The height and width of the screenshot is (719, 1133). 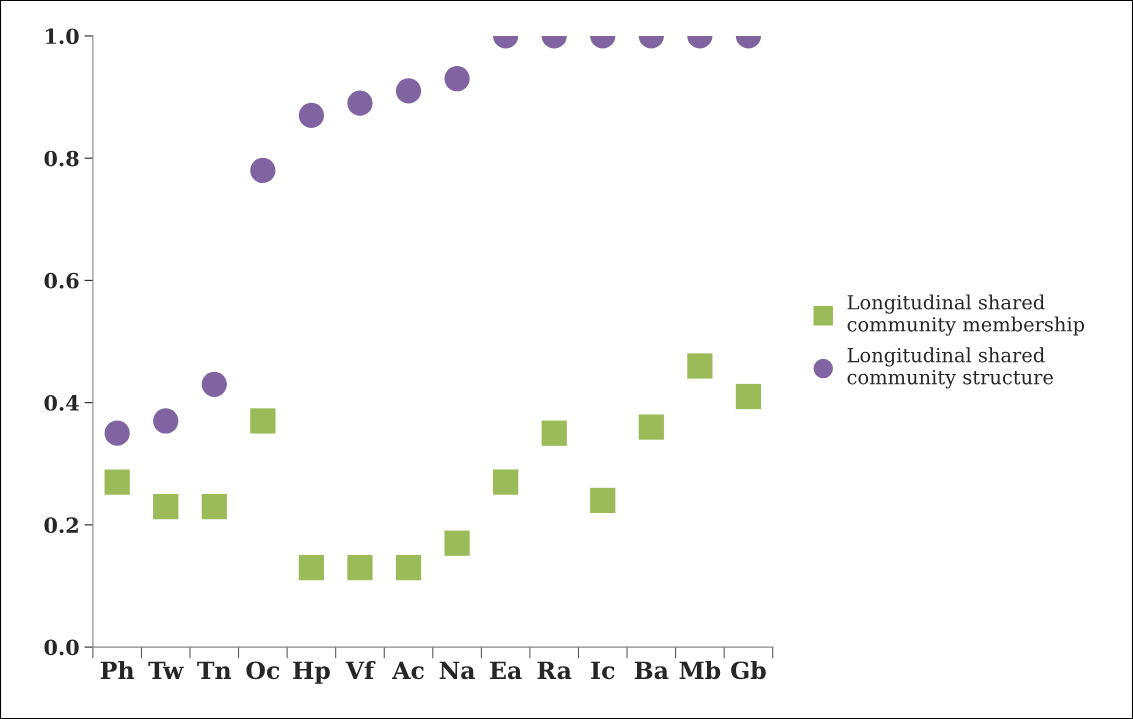 I want to click on x-tick-label: Vf, so click(x=360, y=669).